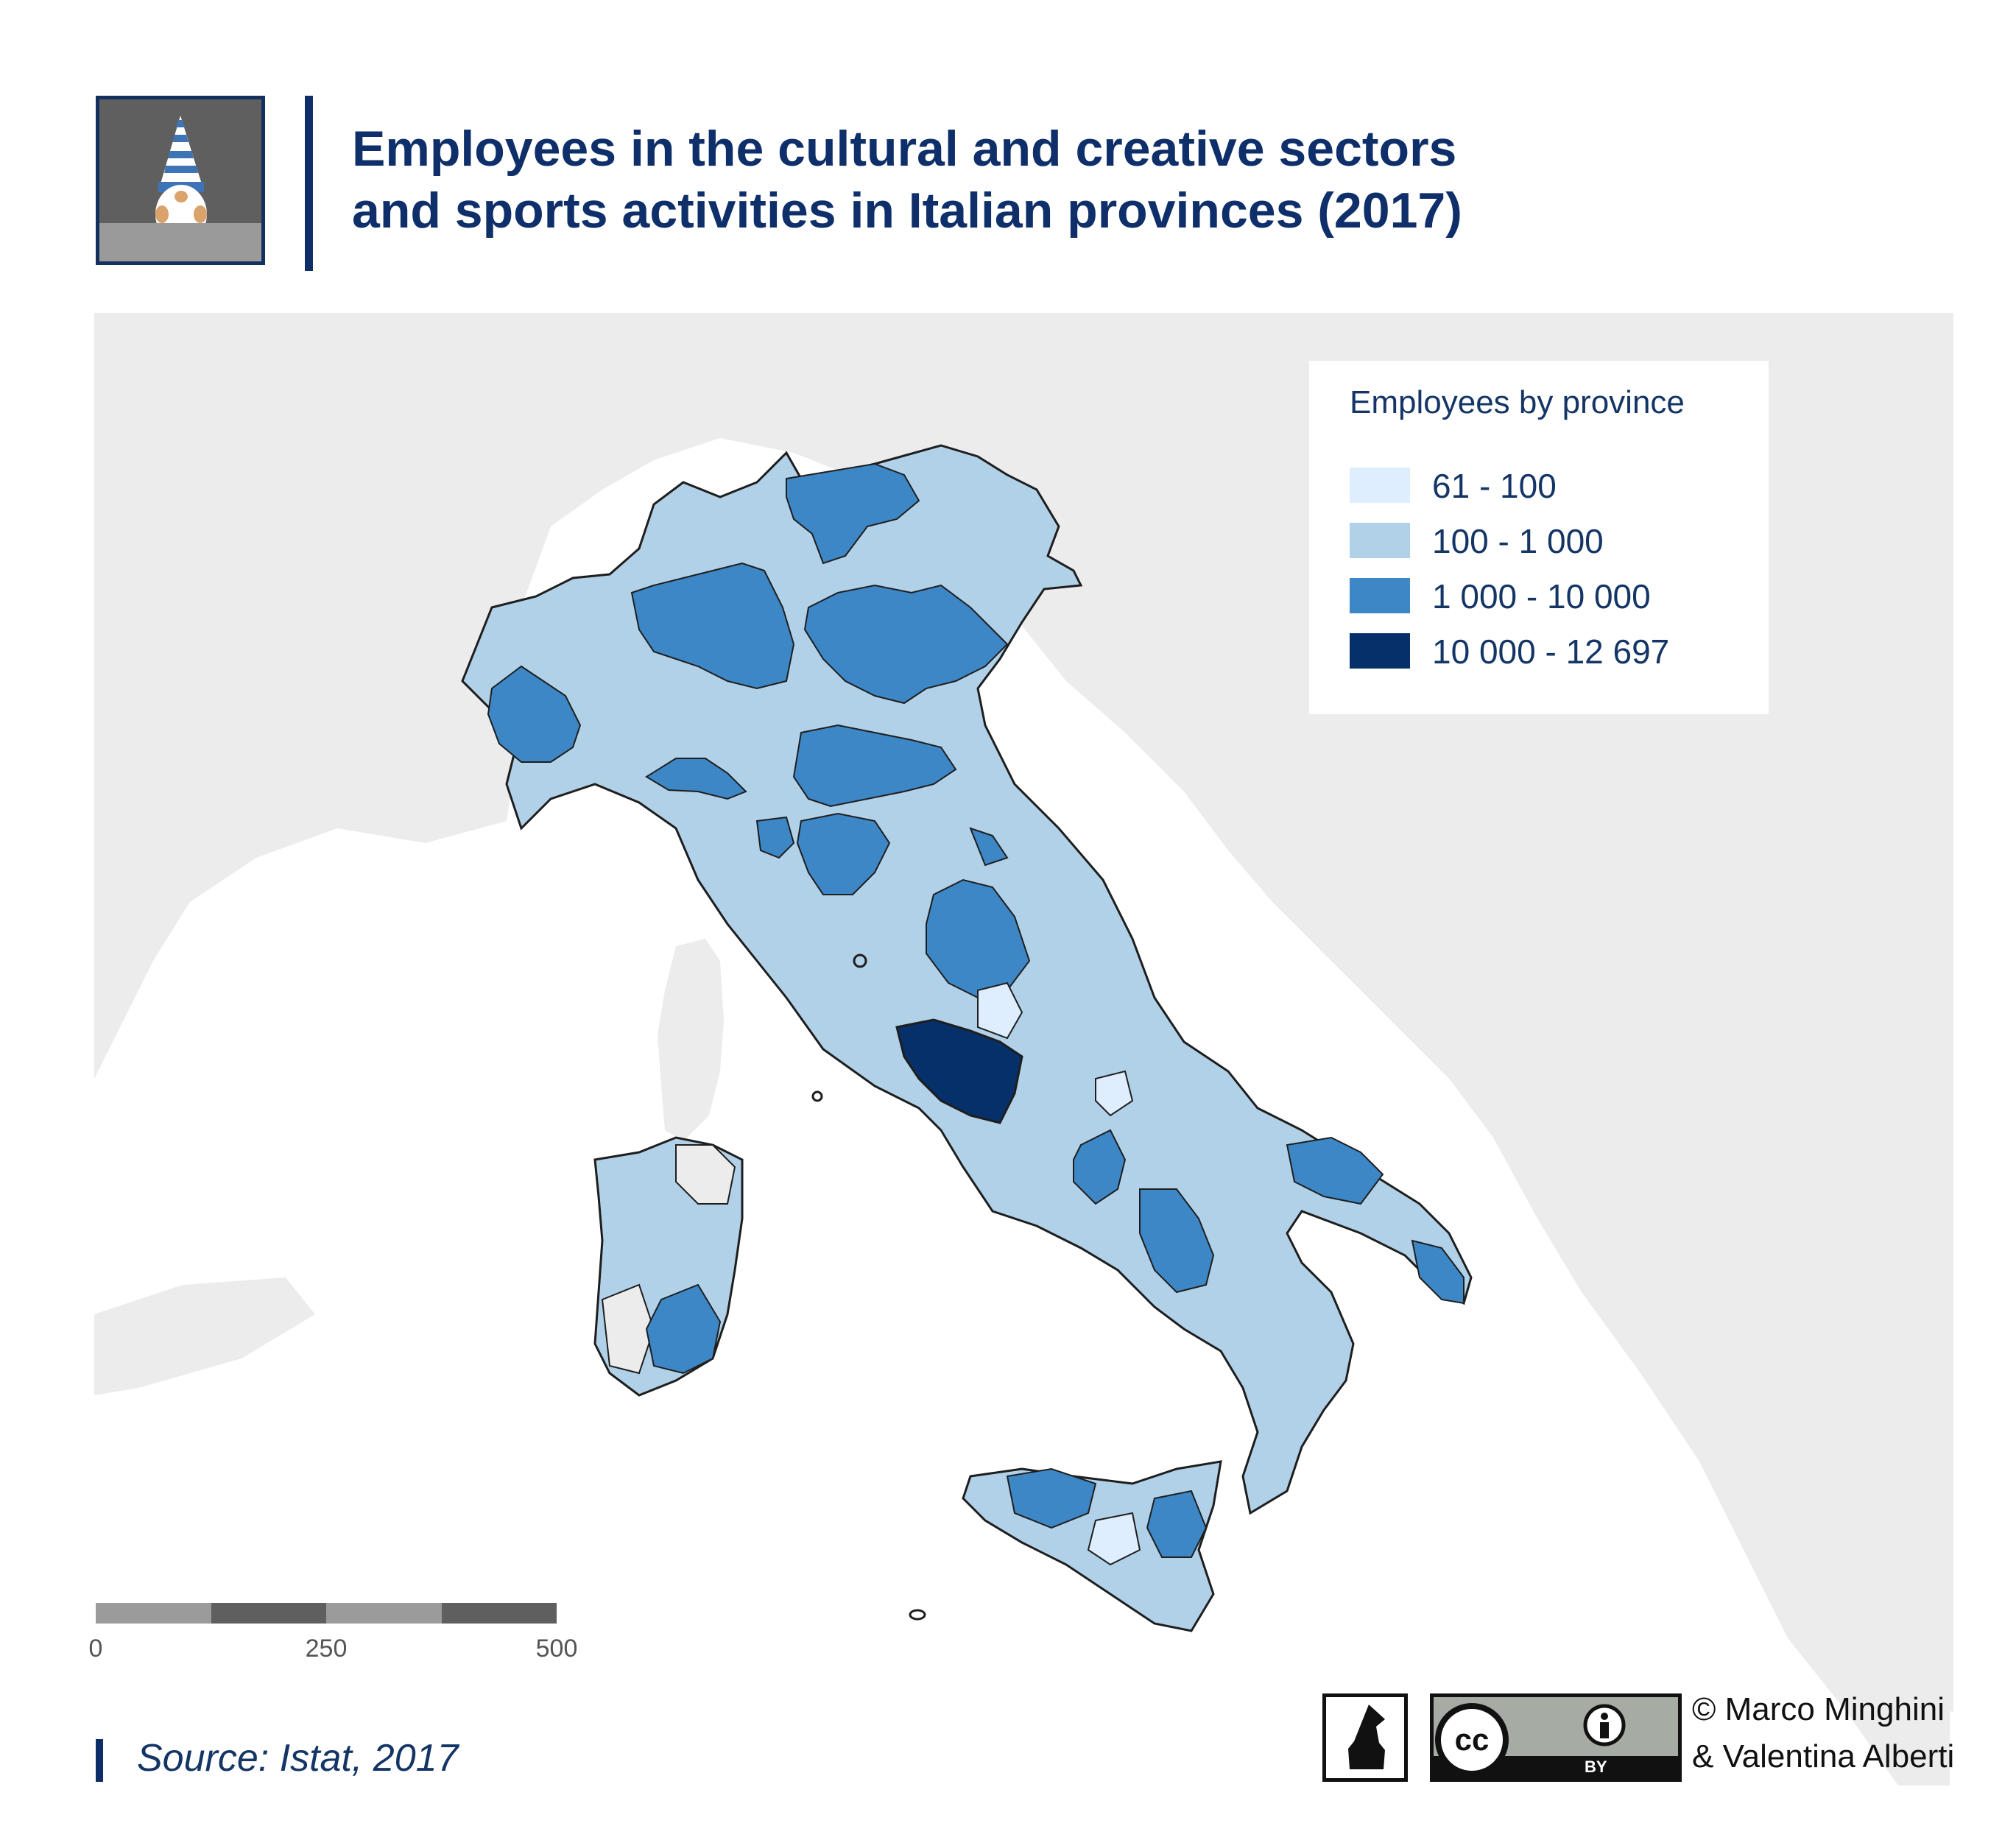 Image resolution: width=2016 pixels, height=1826 pixels. I want to click on sicily-enna, so click(1114, 1539).